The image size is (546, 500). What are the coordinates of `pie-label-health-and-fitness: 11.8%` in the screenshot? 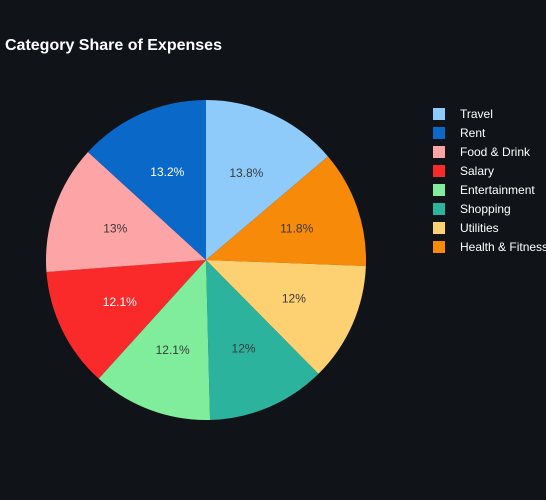 It's located at (296, 229).